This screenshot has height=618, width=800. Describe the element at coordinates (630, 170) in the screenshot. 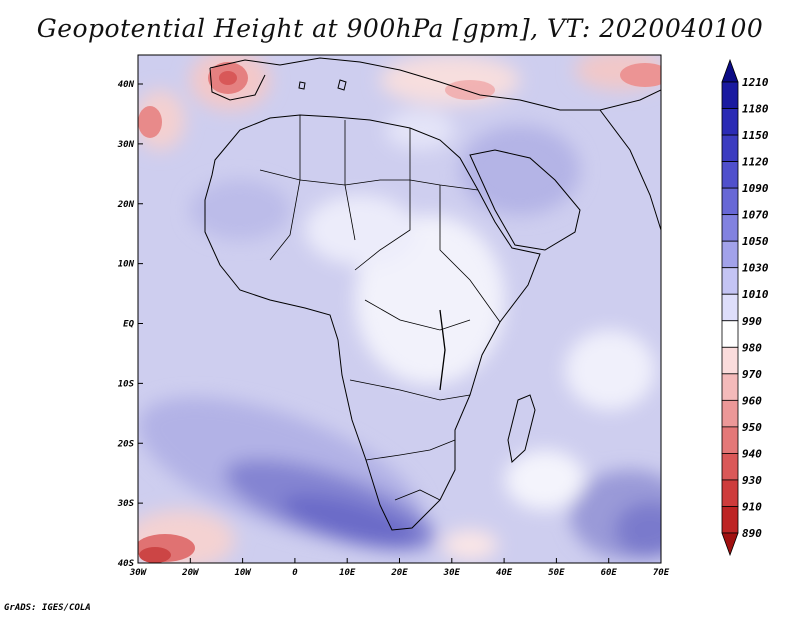

I see `india-outline` at that location.